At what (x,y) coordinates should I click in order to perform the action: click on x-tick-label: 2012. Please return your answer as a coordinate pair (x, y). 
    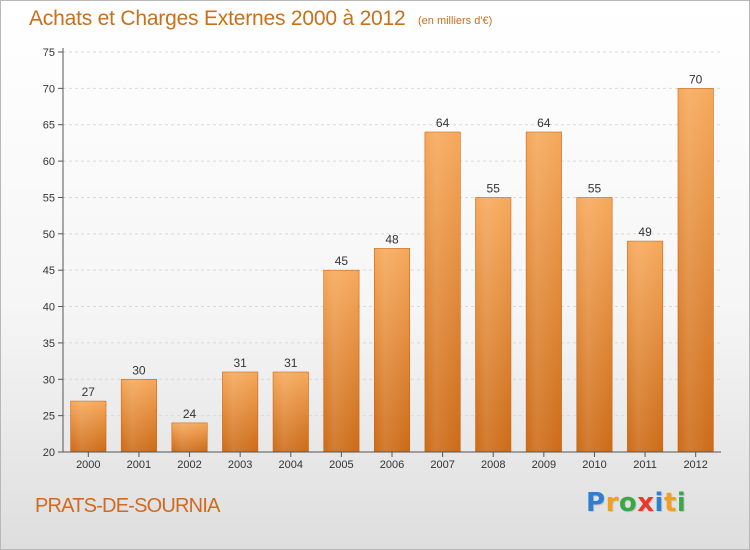
    Looking at the image, I should click on (695, 465).